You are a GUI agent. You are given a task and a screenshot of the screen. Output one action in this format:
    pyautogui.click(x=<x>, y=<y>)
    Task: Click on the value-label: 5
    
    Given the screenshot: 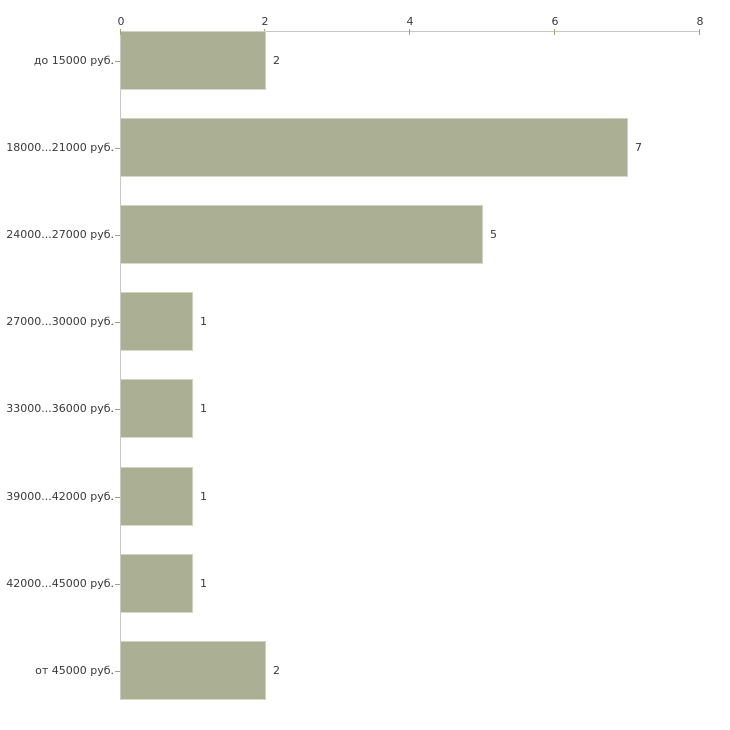 What is the action you would take?
    pyautogui.click(x=493, y=234)
    